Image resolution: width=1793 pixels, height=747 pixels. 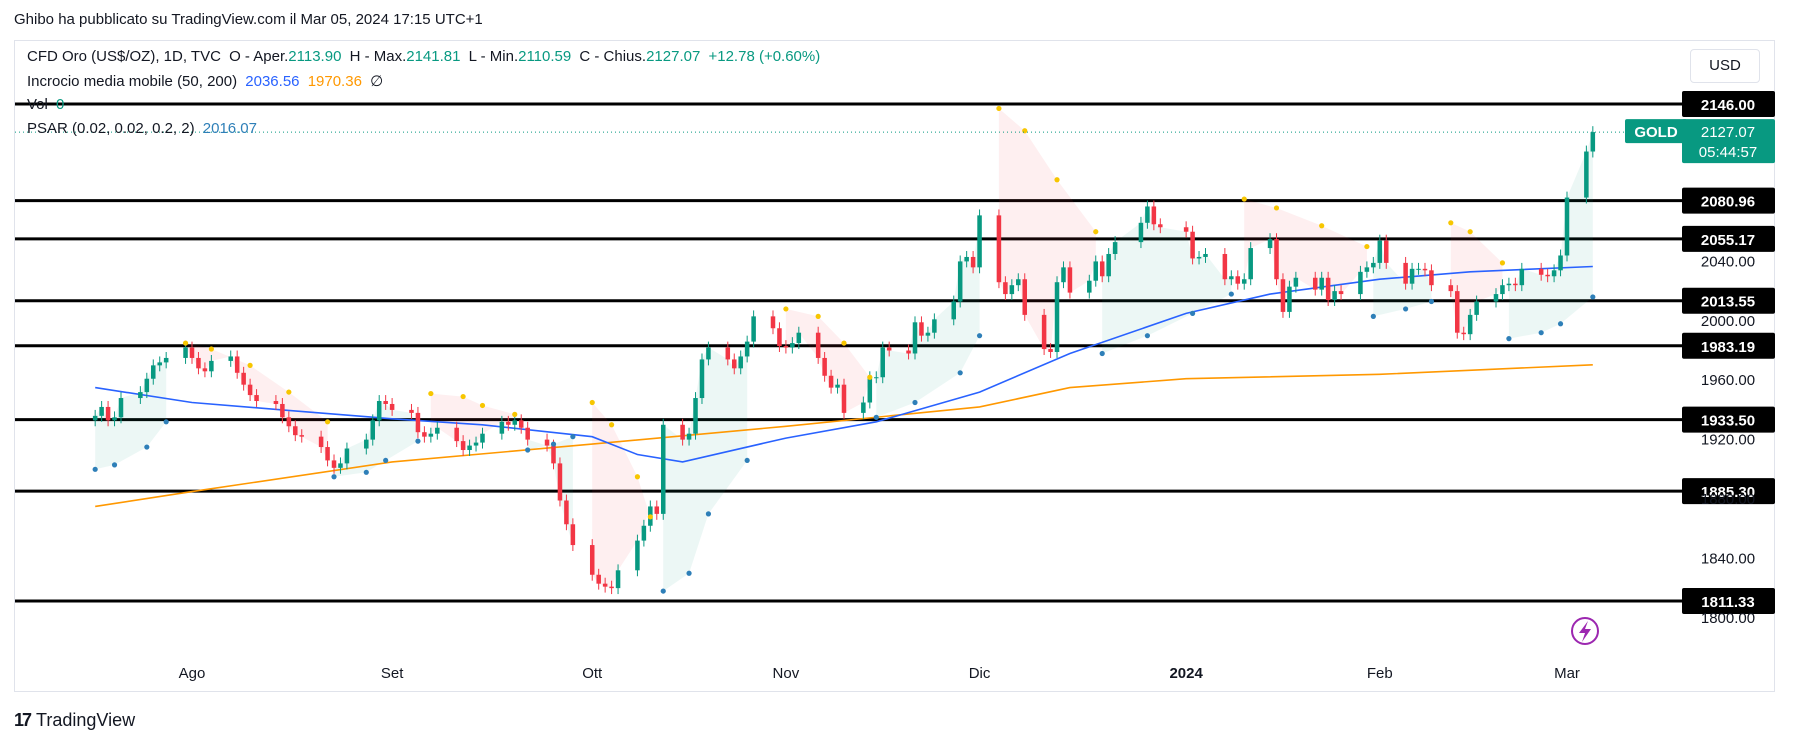 What do you see at coordinates (378, 56) in the screenshot?
I see `high-label: H - Max.` at bounding box center [378, 56].